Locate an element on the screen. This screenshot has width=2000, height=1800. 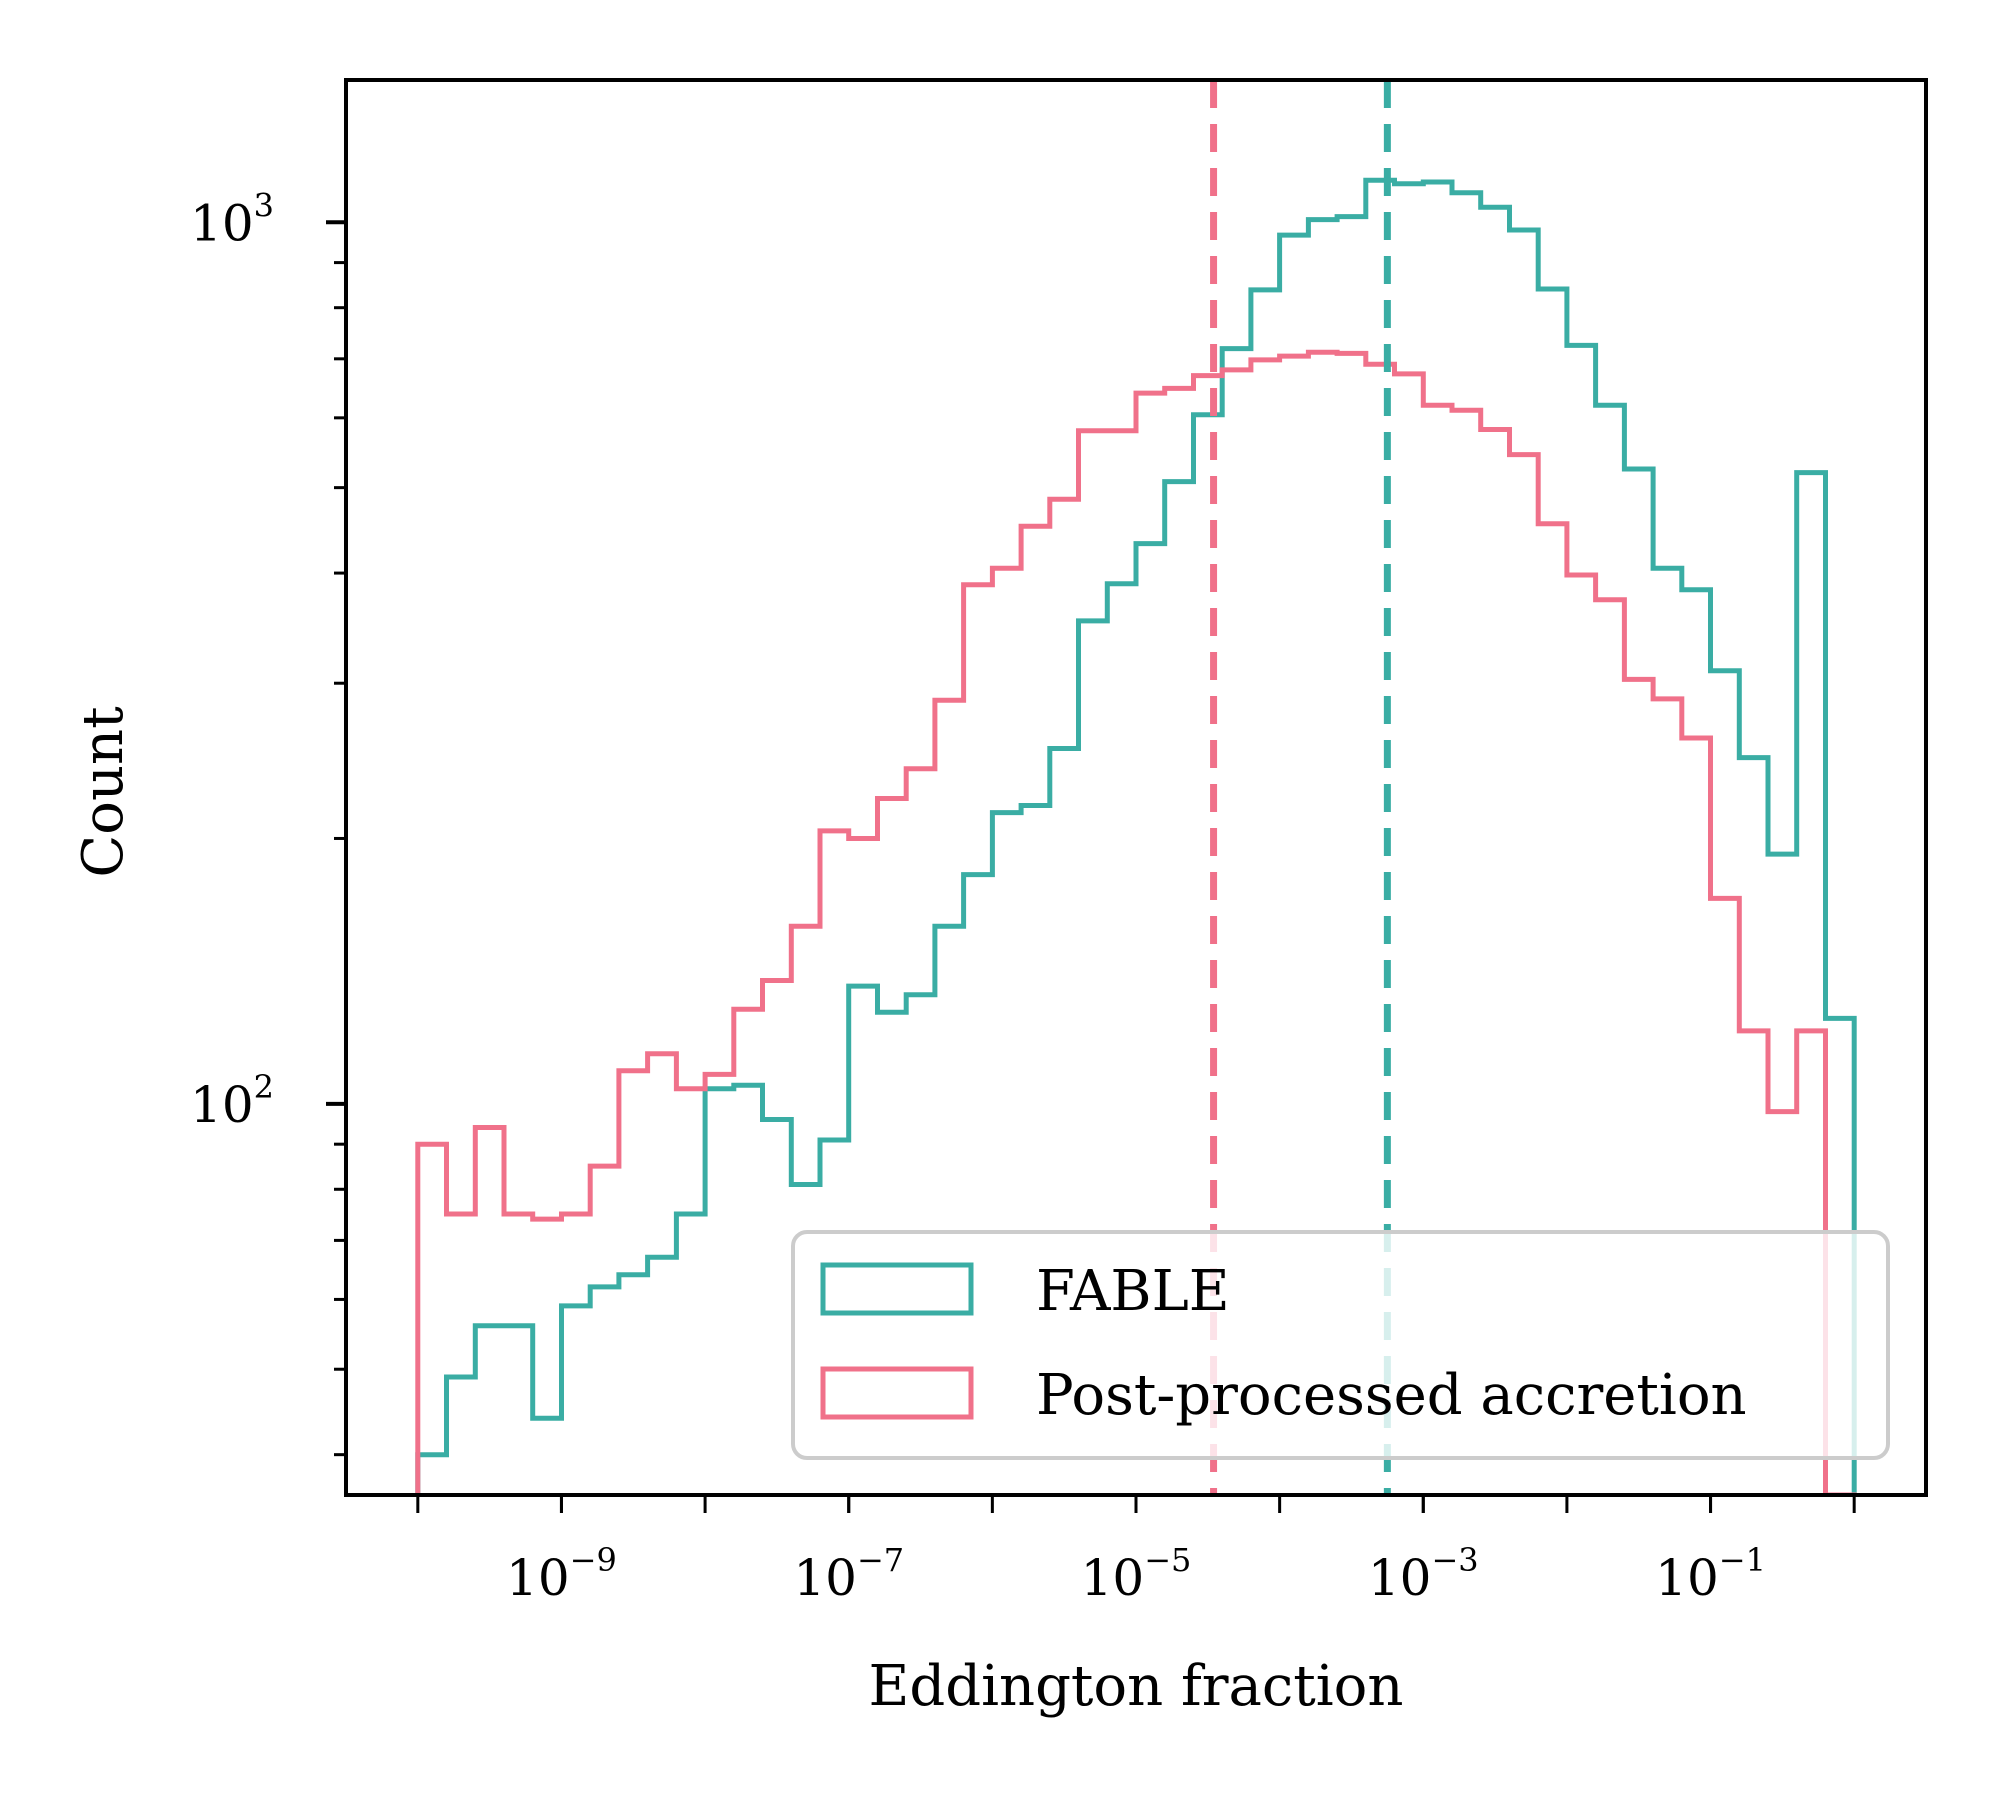
legend-swatch-post-processed is located at coordinates (897, 1393).